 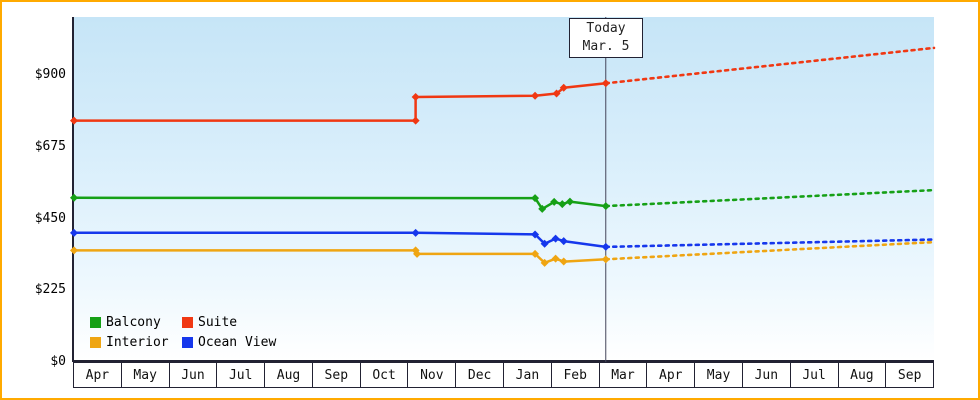 I want to click on x-tick-4-aug: Aug, so click(x=288, y=375).